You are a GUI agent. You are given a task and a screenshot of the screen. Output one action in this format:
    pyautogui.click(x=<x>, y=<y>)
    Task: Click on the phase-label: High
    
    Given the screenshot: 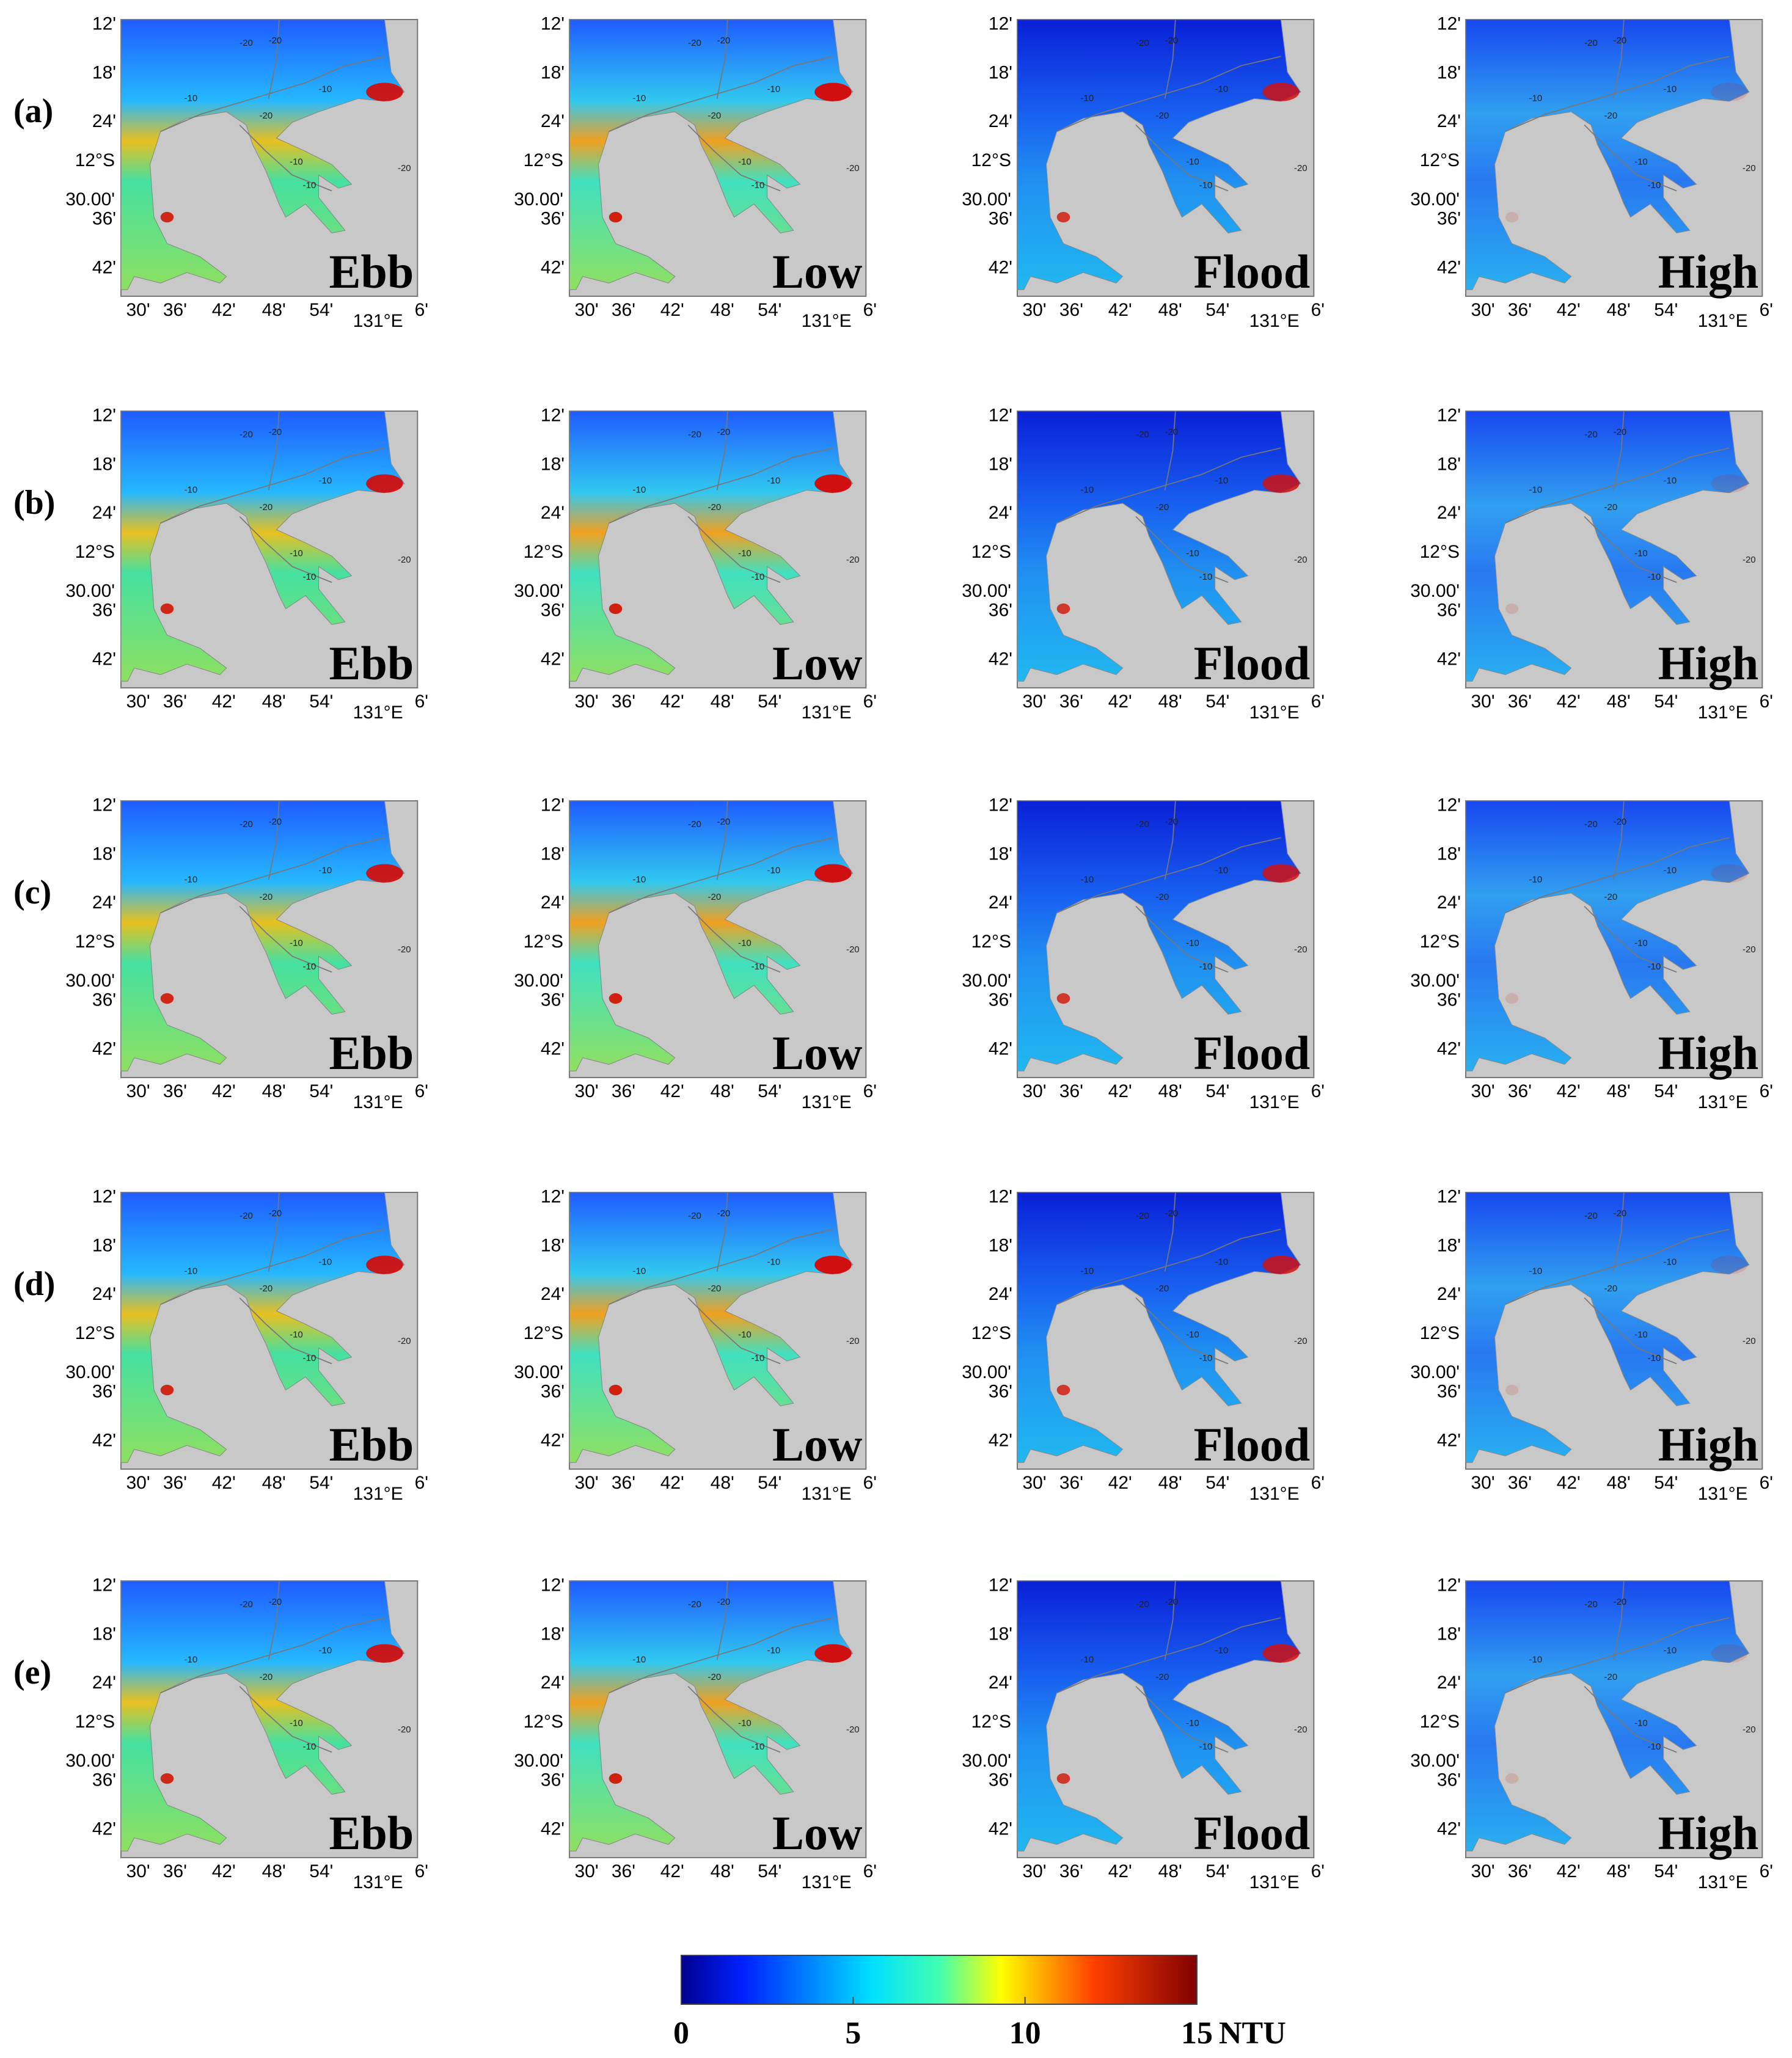 What is the action you would take?
    pyautogui.click(x=1708, y=271)
    